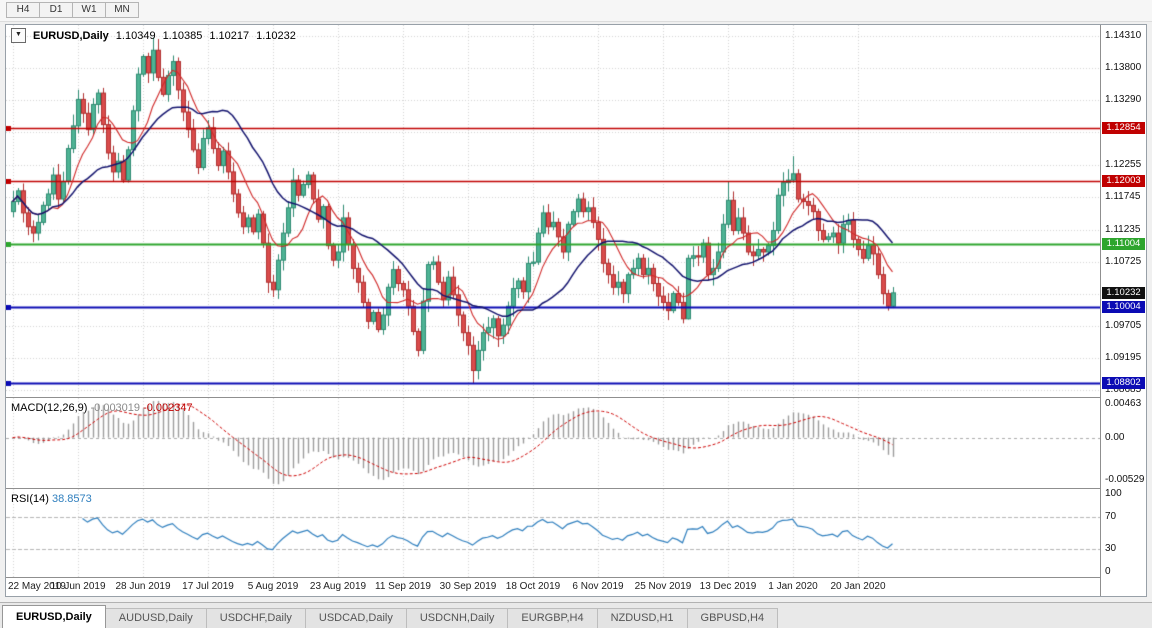  What do you see at coordinates (663, 586) in the screenshot?
I see `date-label: 25 Nov 2019` at bounding box center [663, 586].